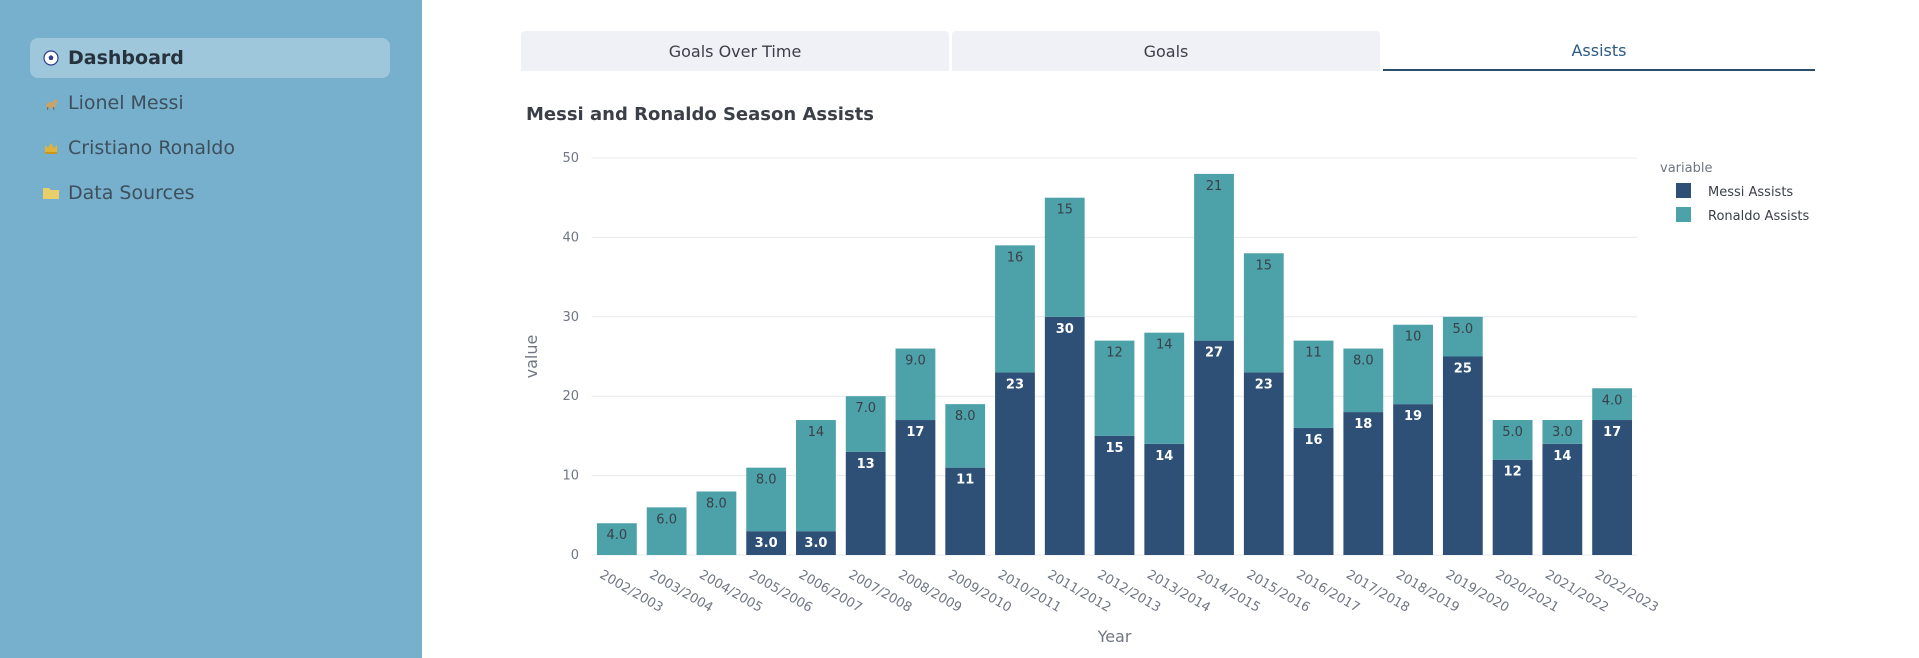 This screenshot has width=1919, height=658. What do you see at coordinates (1599, 51) in the screenshot?
I see `tab-assists: Assists` at bounding box center [1599, 51].